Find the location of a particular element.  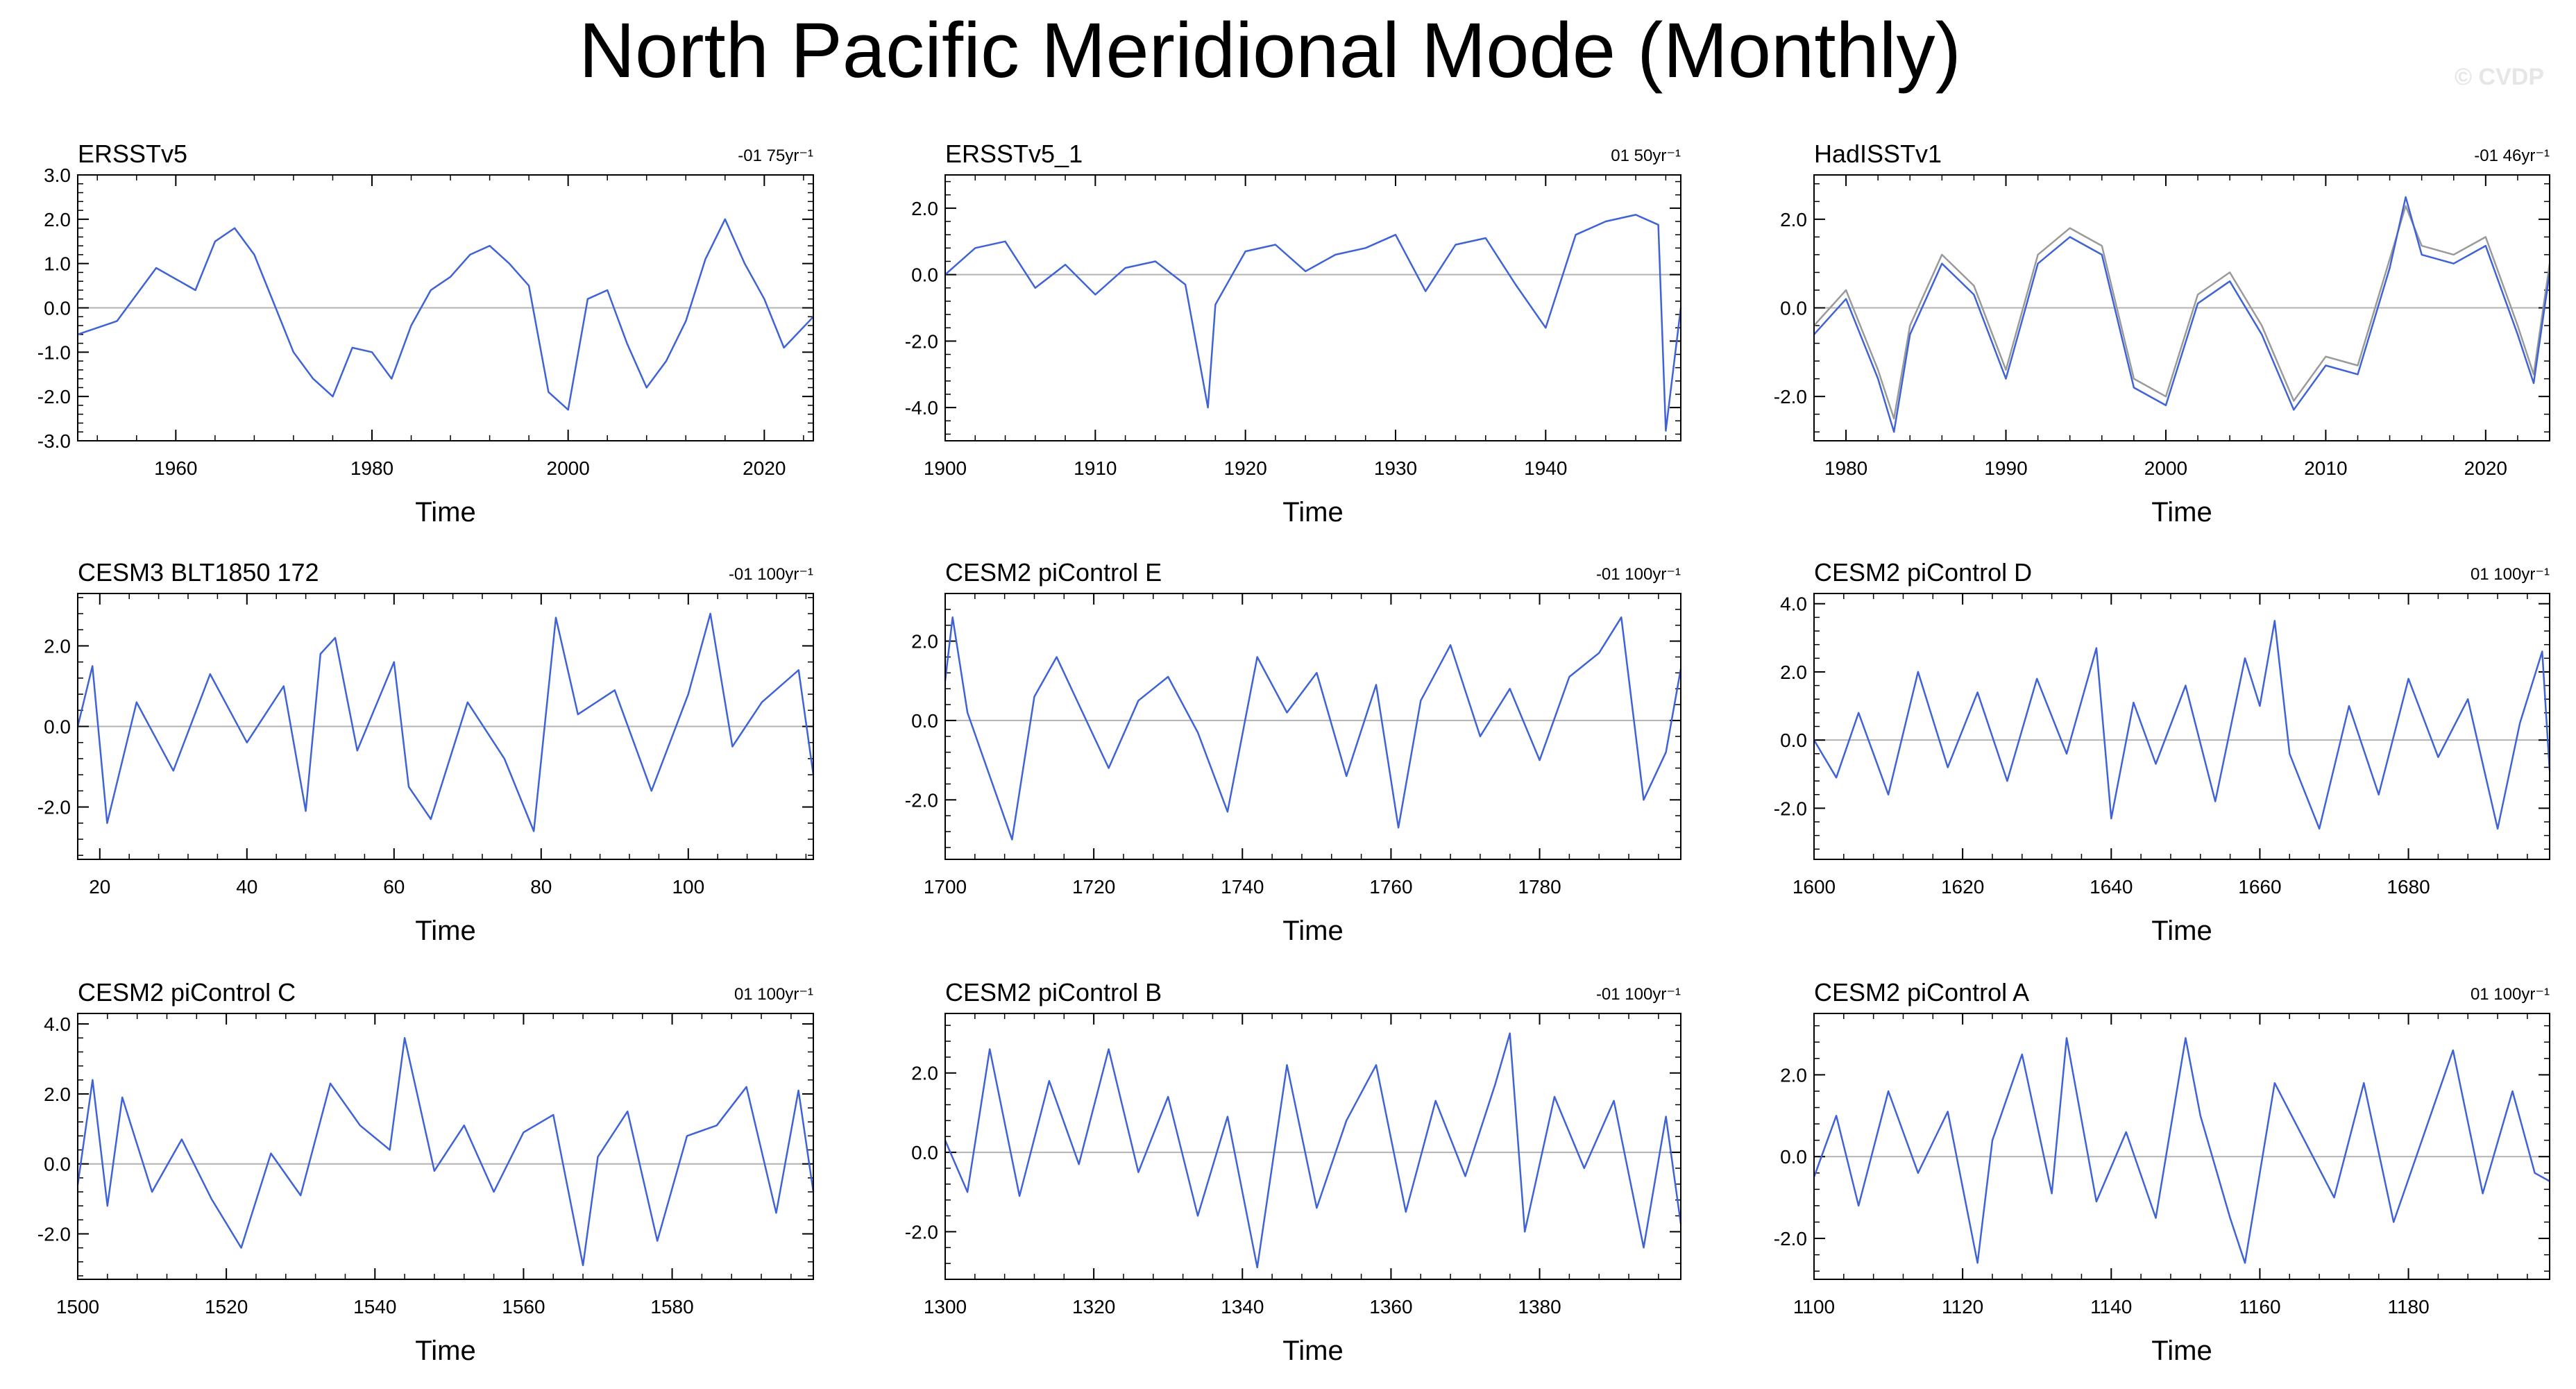

ytick-label: -1.0 is located at coordinates (54, 352).